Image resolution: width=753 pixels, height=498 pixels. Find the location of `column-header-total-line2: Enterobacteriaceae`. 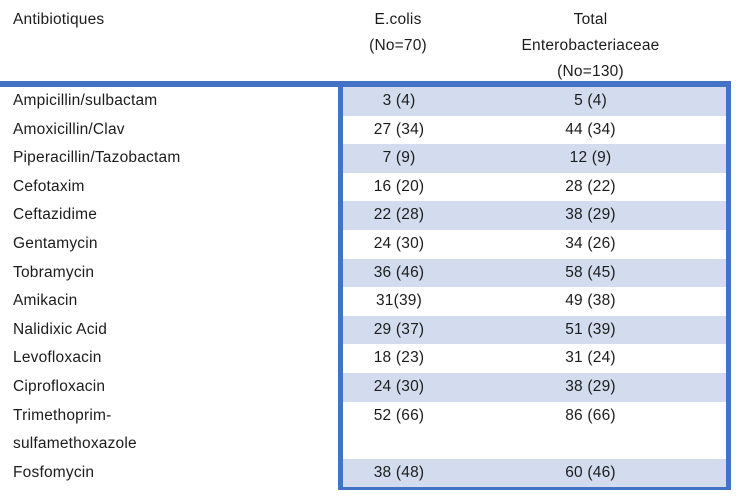

column-header-total-line2: Enterobacteriaceae is located at coordinates (590, 45).